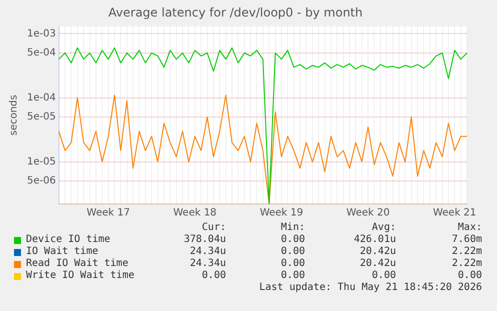  Describe the element at coordinates (41, 117) in the screenshot. I see `y-tick-label: 5e-05` at that location.